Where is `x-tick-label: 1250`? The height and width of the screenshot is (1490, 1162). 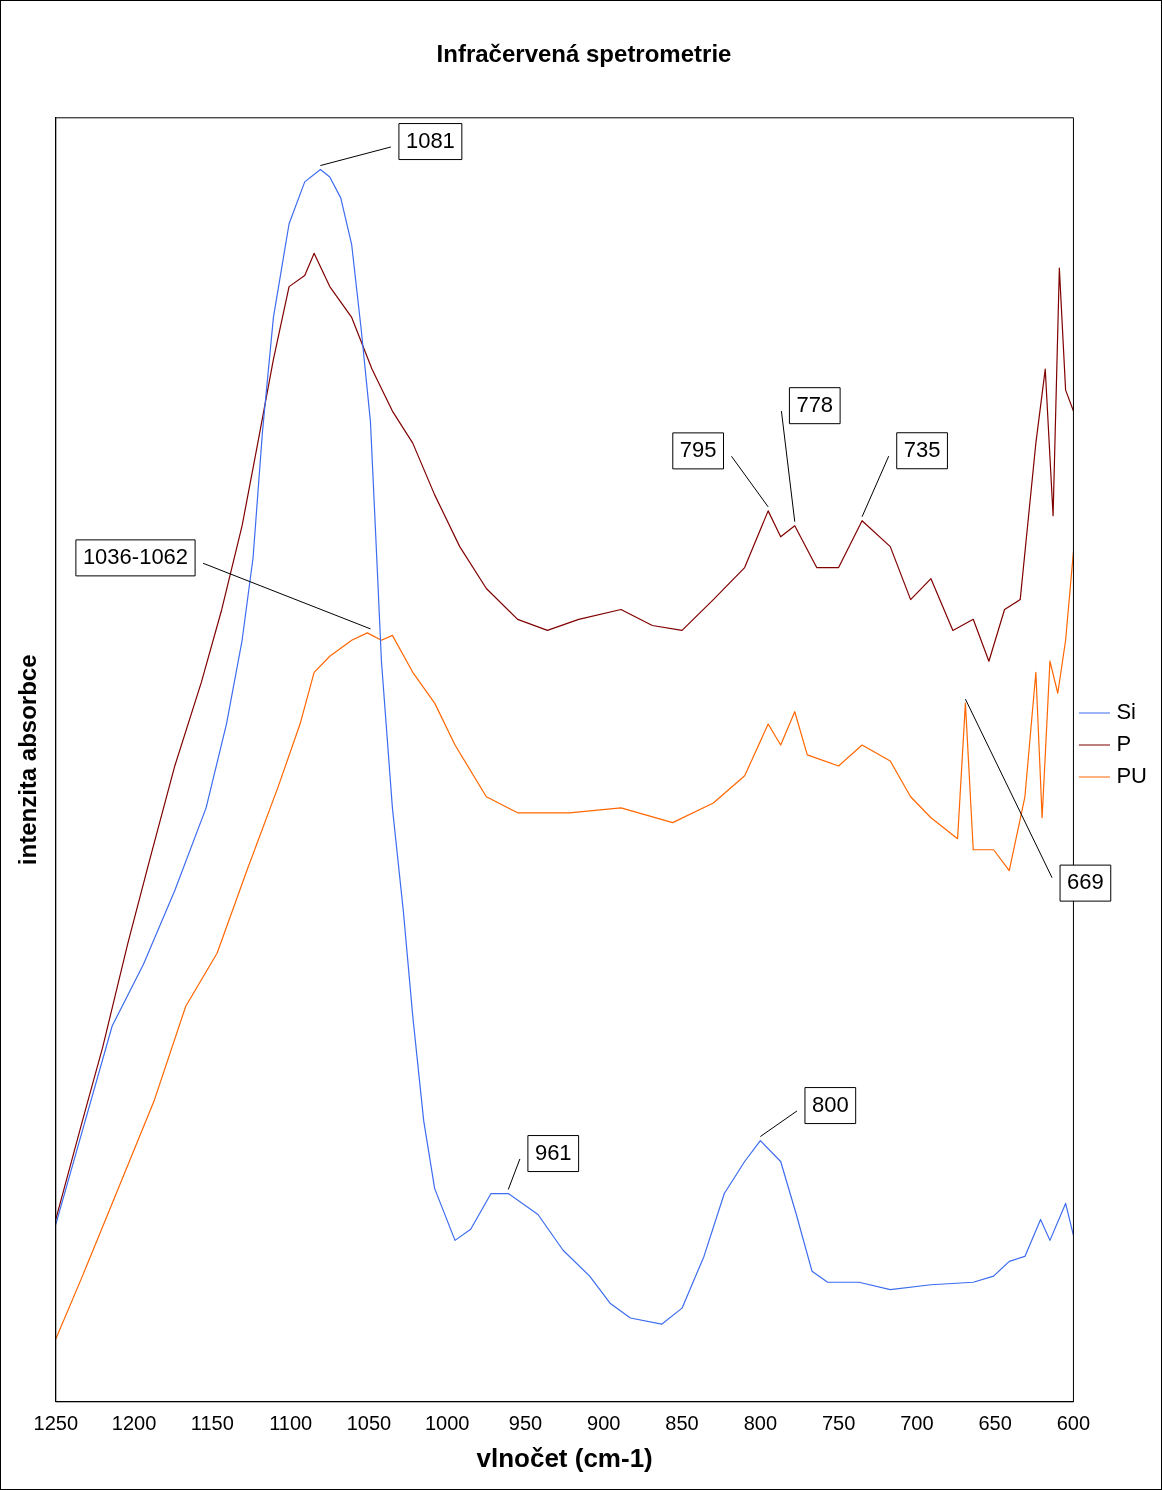 x-tick-label: 1250 is located at coordinates (56, 1423).